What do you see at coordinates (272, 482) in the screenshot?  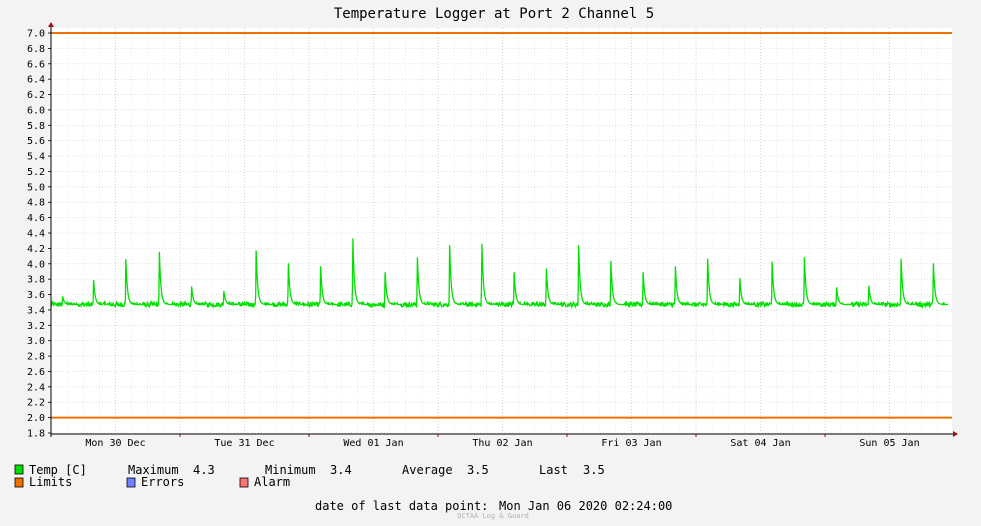 I see `legend-alarm-label: Alarm` at bounding box center [272, 482].